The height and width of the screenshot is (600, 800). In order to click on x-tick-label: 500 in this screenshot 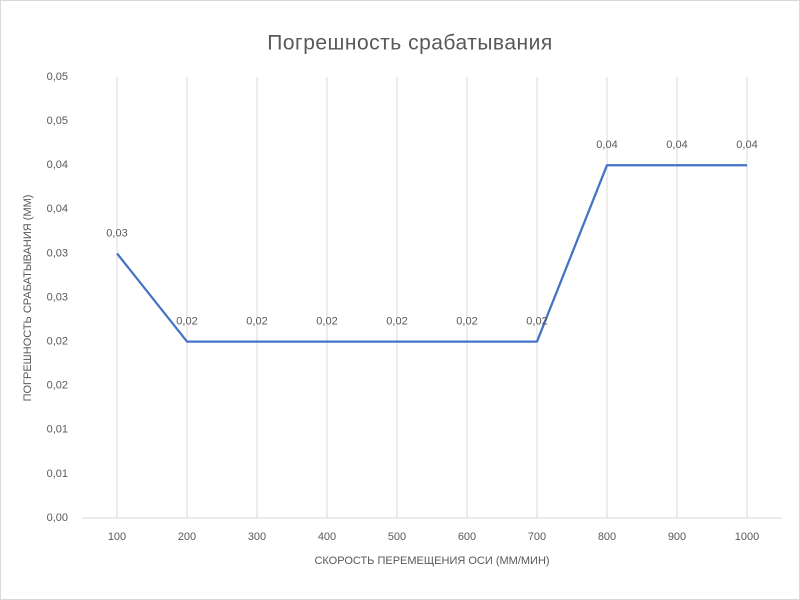, I will do `click(397, 537)`.